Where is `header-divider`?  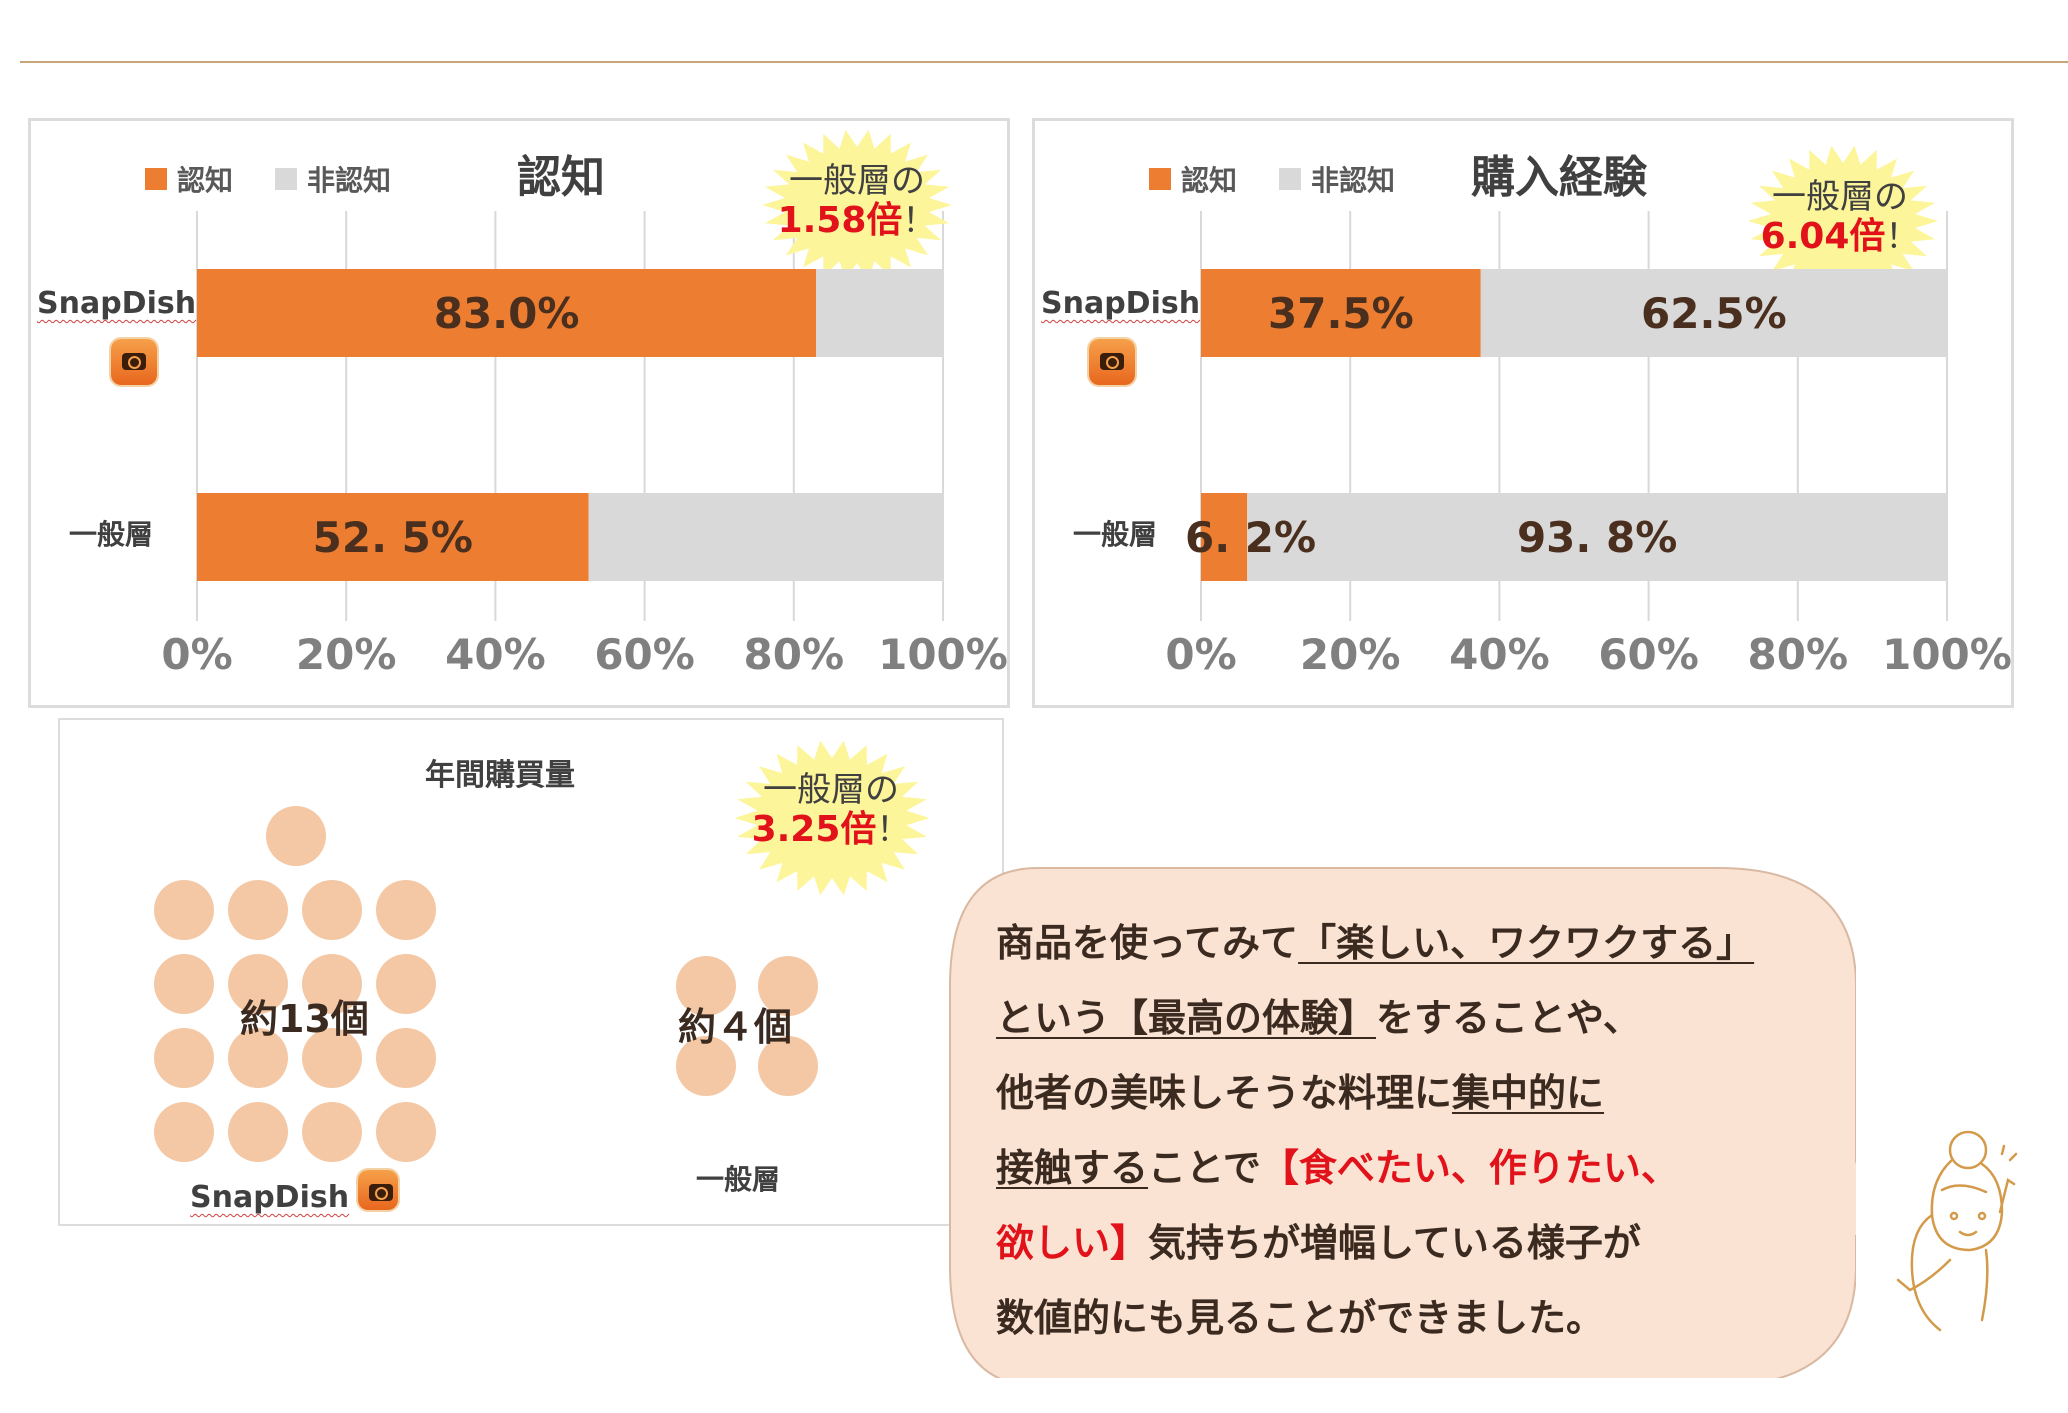
header-divider is located at coordinates (1044, 62).